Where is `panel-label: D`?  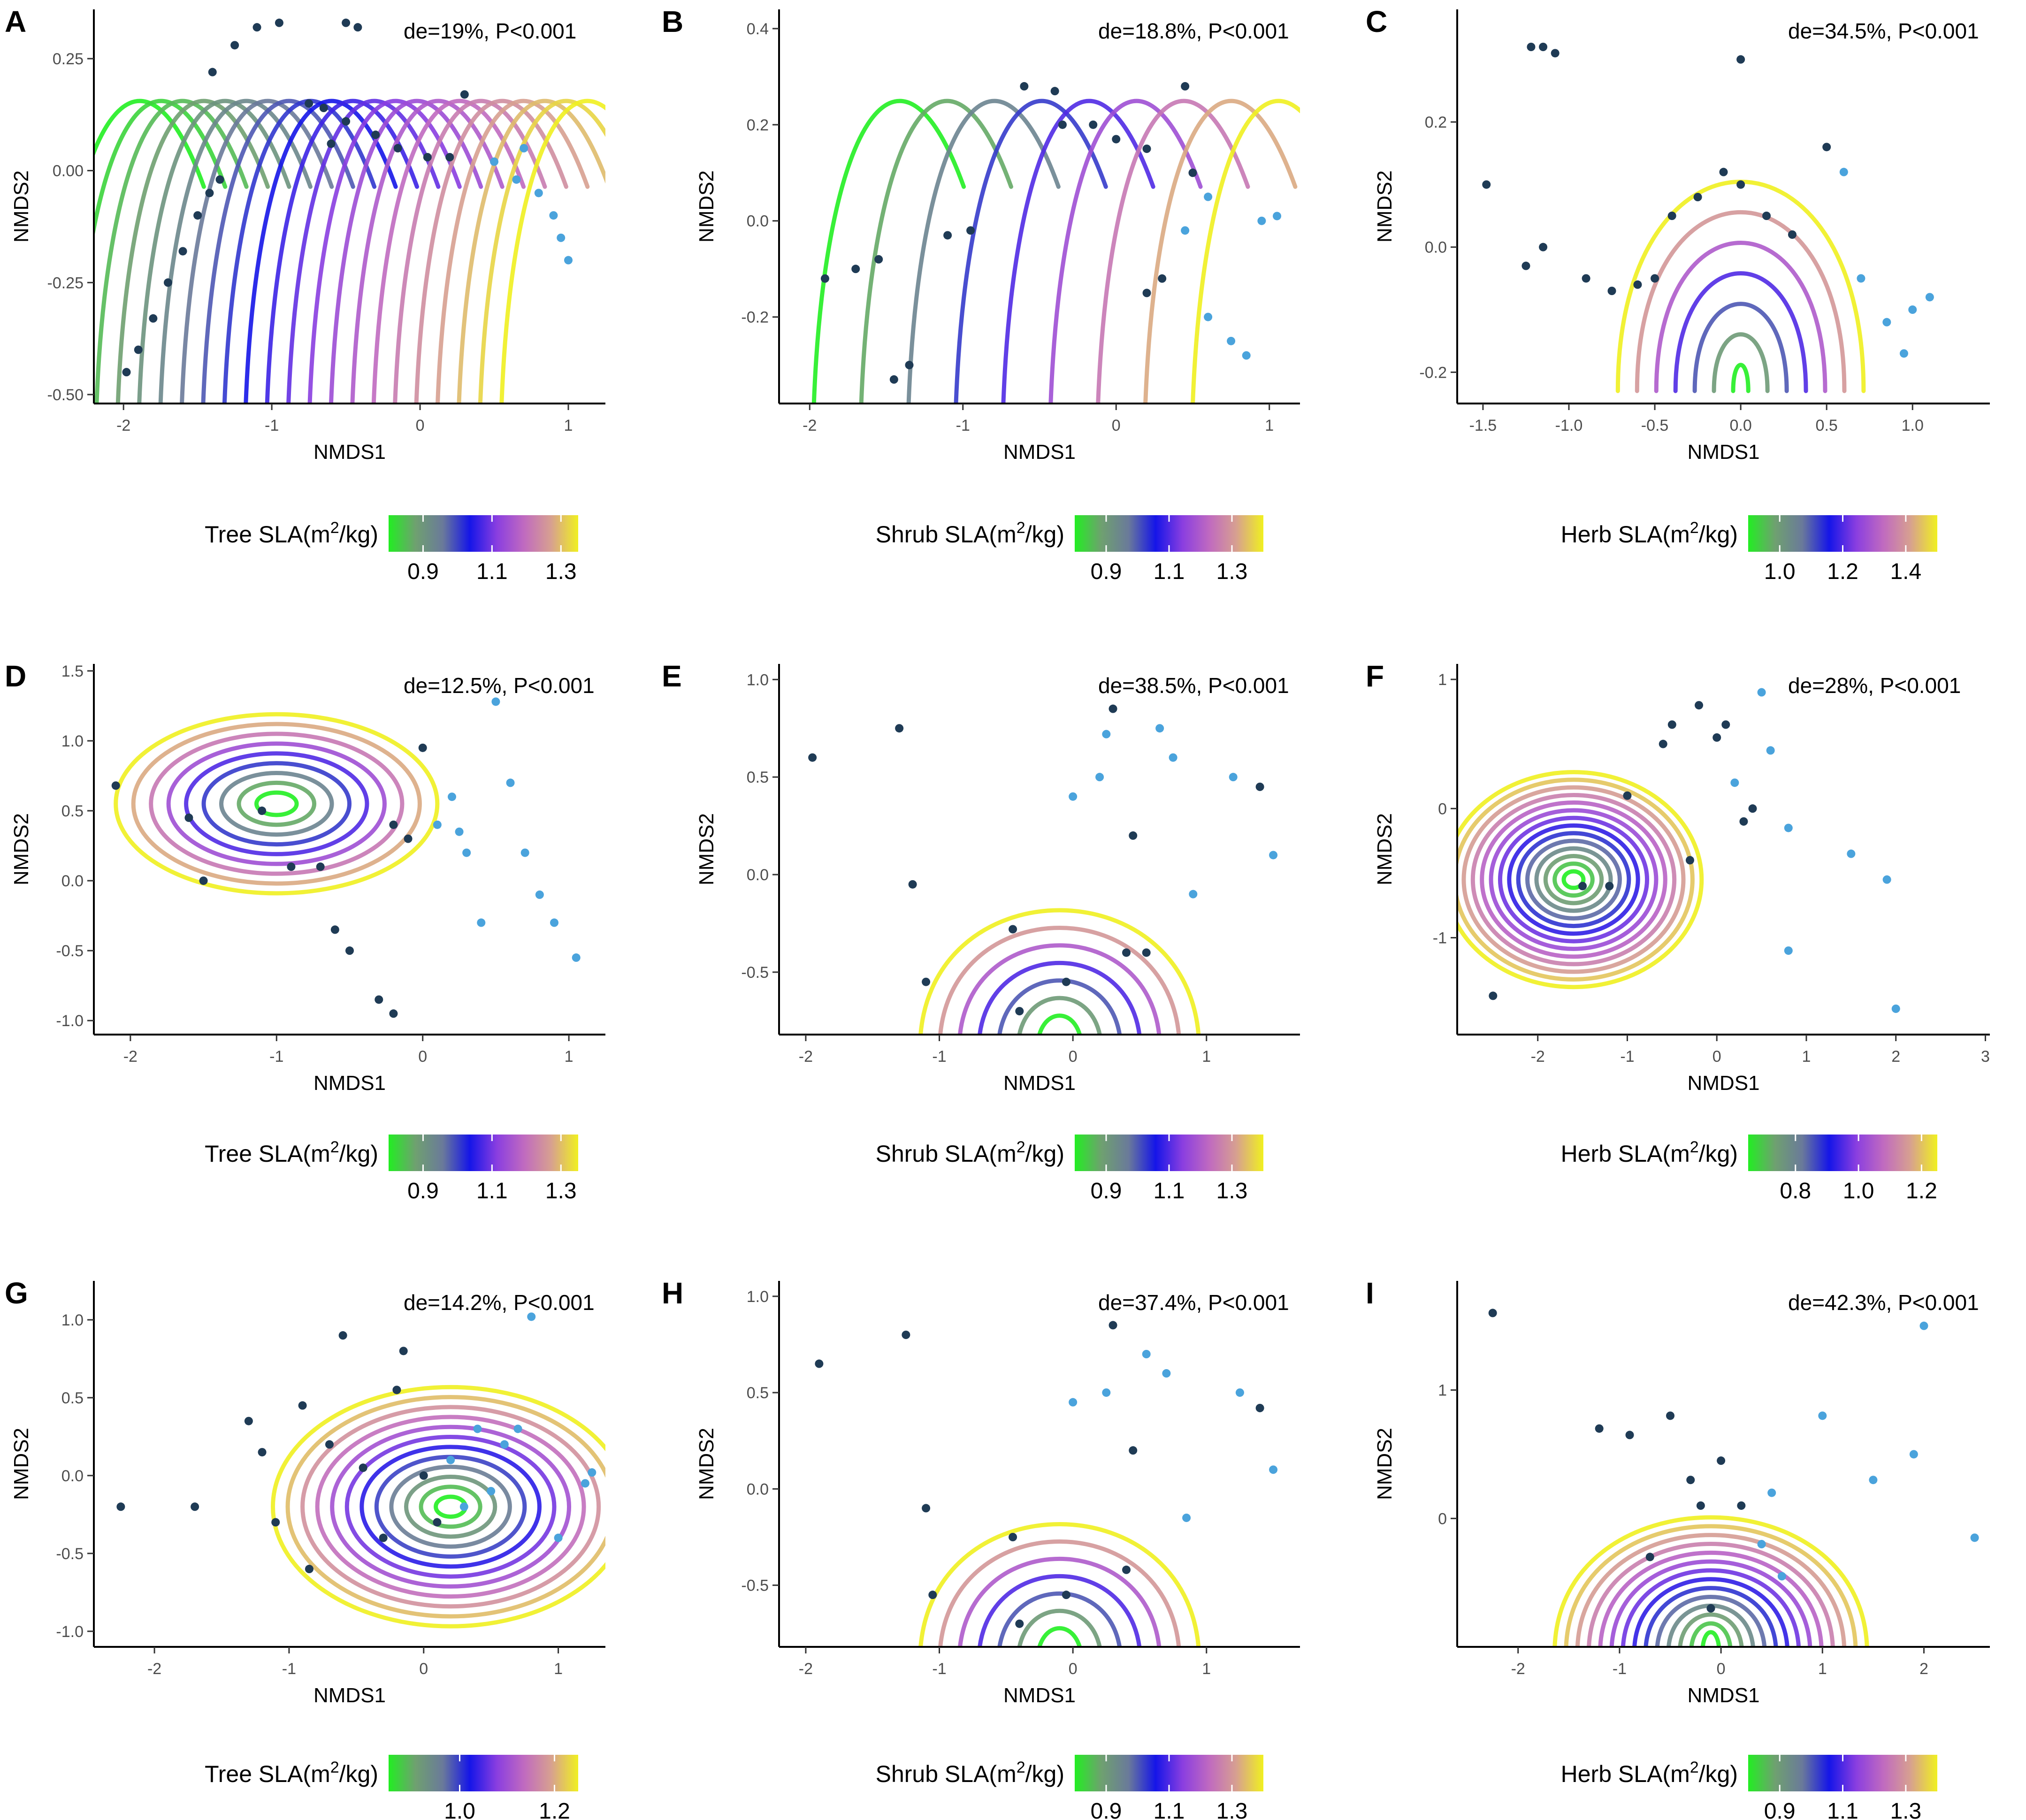 panel-label: D is located at coordinates (16, 676).